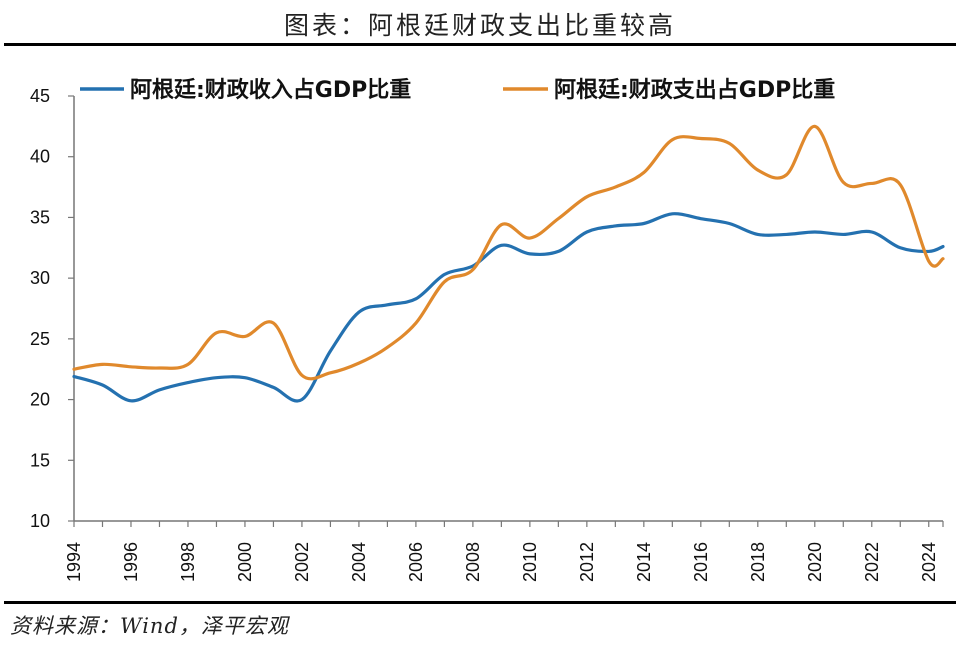 The height and width of the screenshot is (647, 960). Describe the element at coordinates (758, 562) in the screenshot. I see `x-tick-label: 2018` at that location.